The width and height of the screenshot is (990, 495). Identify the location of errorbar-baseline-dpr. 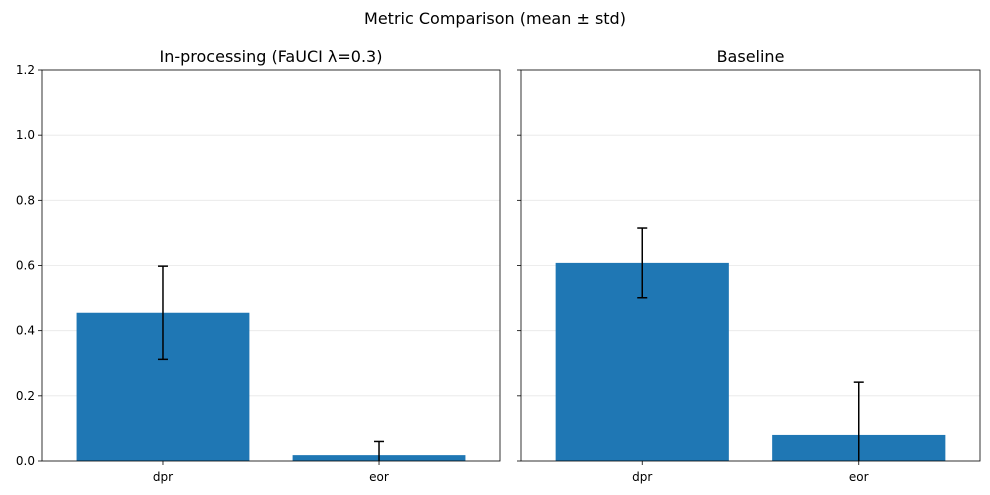
(642, 263).